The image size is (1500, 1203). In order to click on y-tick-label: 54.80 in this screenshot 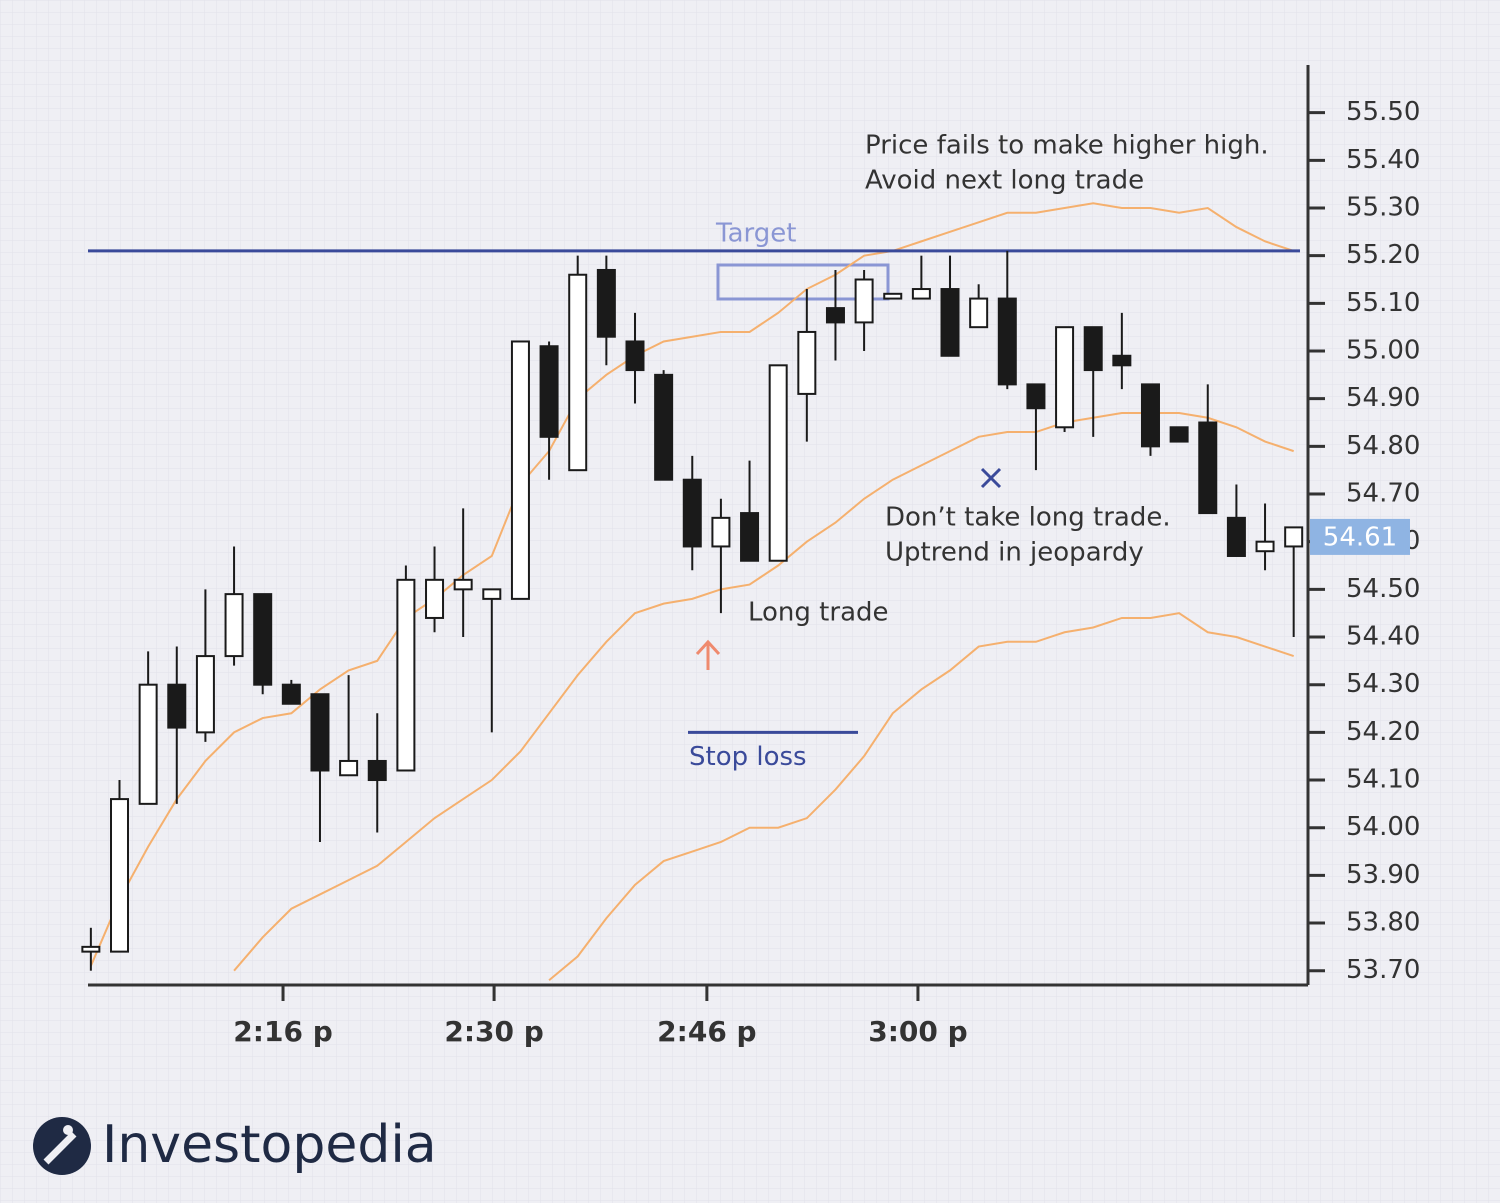, I will do `click(1383, 446)`.